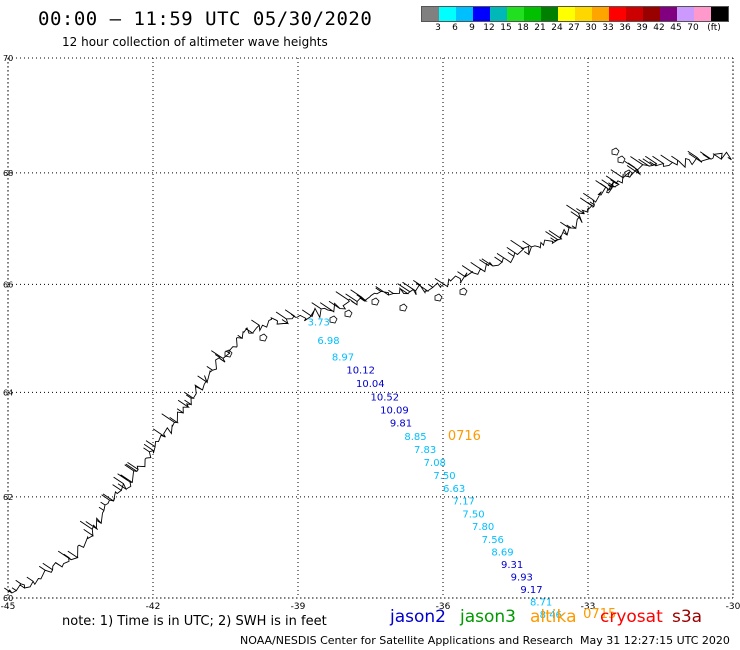 The image size is (740, 650). What do you see at coordinates (454, 489) in the screenshot?
I see `wave-height-label: 6.63` at bounding box center [454, 489].